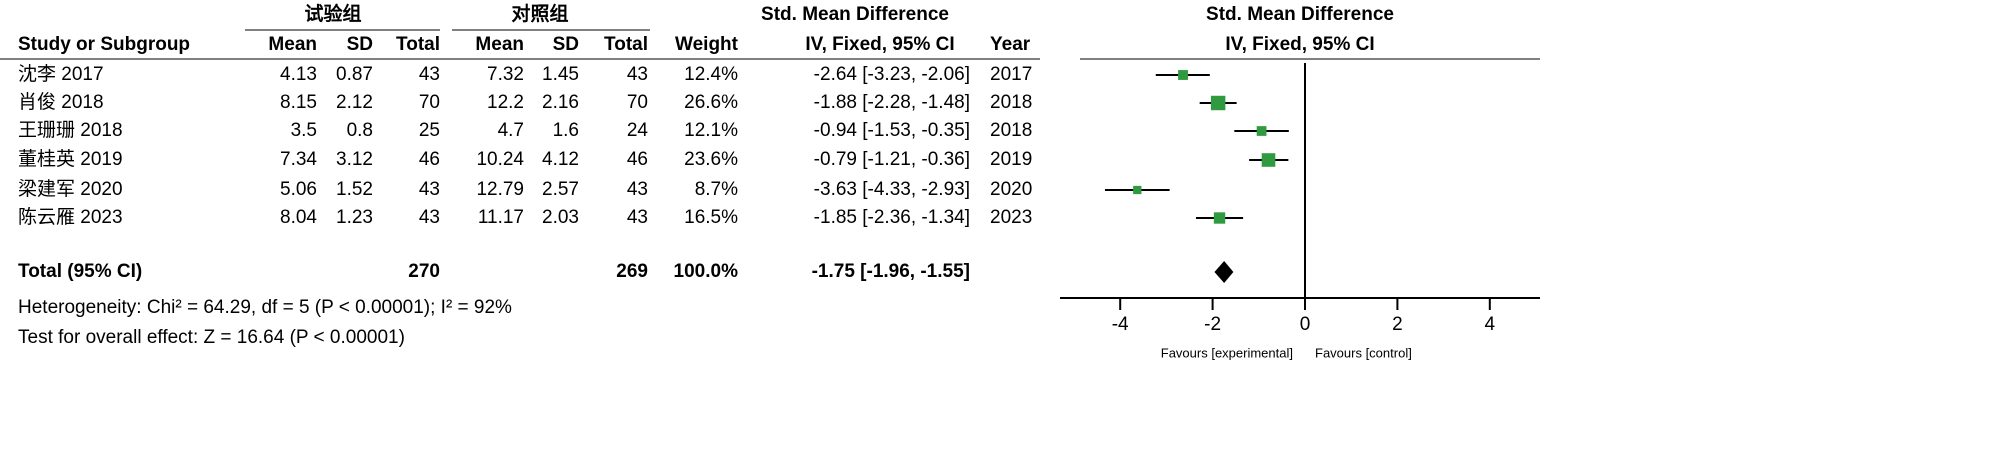  Describe the element at coordinates (566, 130) in the screenshot. I see `table-cell: 1.6` at that location.